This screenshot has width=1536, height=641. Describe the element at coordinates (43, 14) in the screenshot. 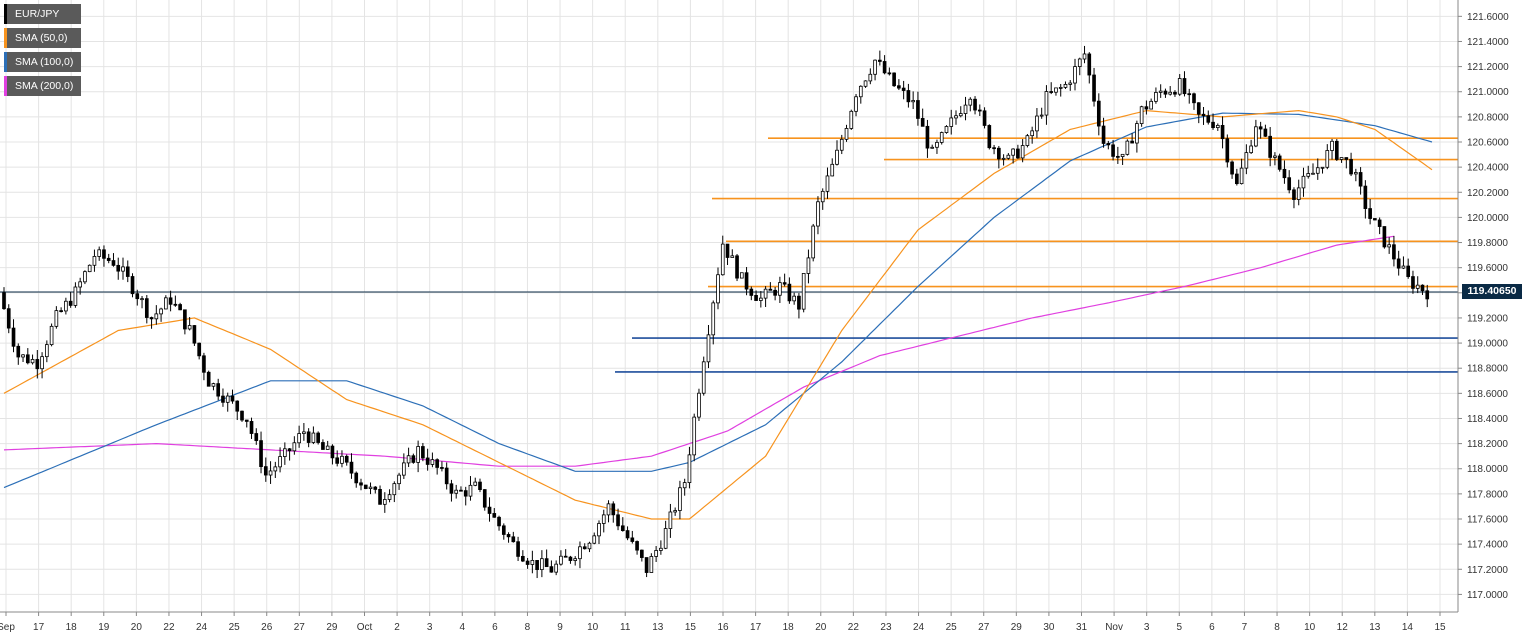

I see `legend-item-eurjpy: EUR/JPY` at that location.